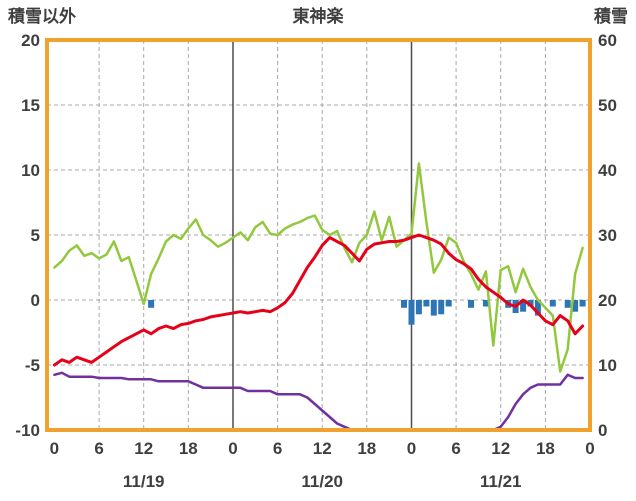  Describe the element at coordinates (30, 40) in the screenshot. I see `left-axis-tick-label: 20` at that location.